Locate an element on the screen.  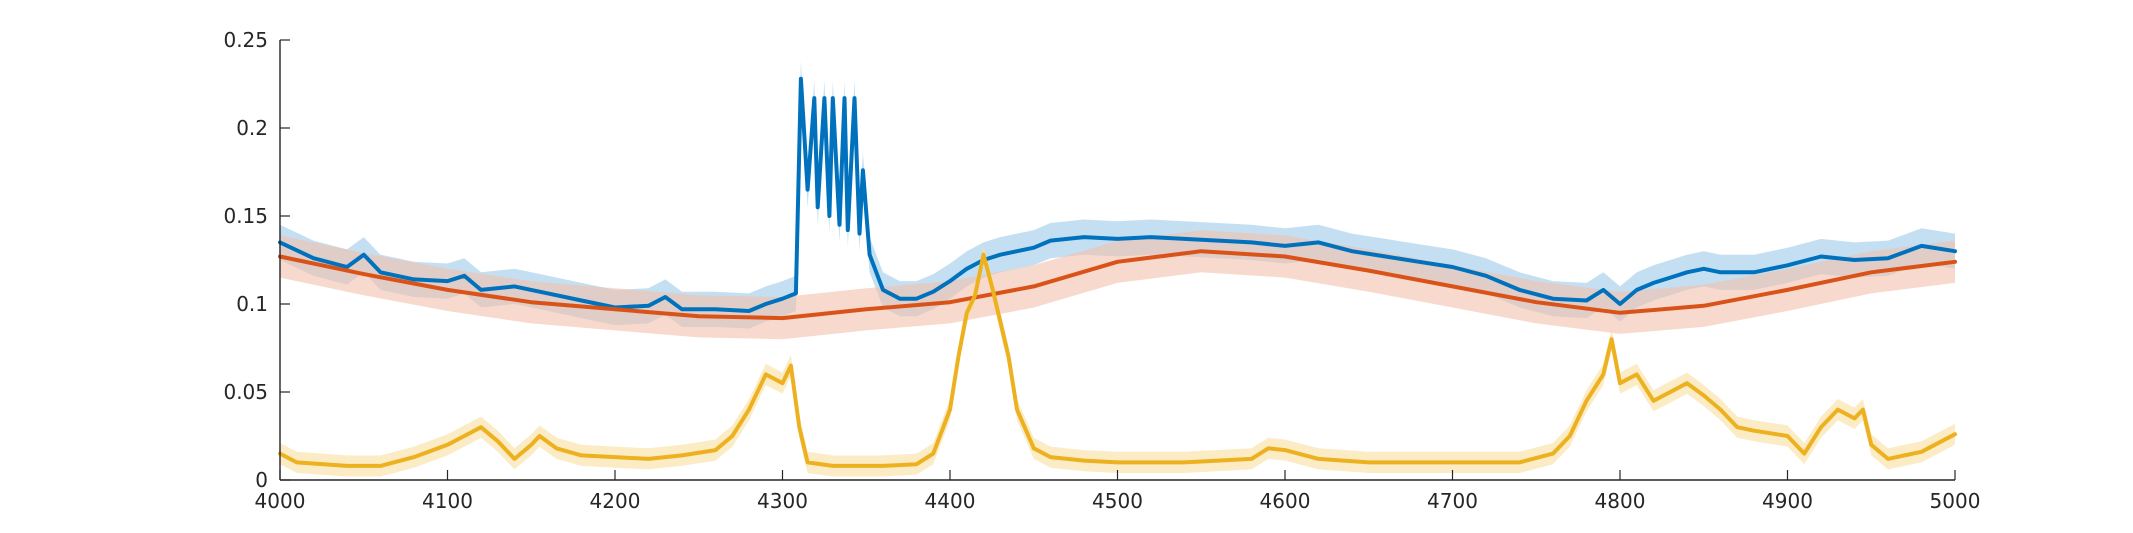
x-tick-label: 4300 is located at coordinates (782, 501).